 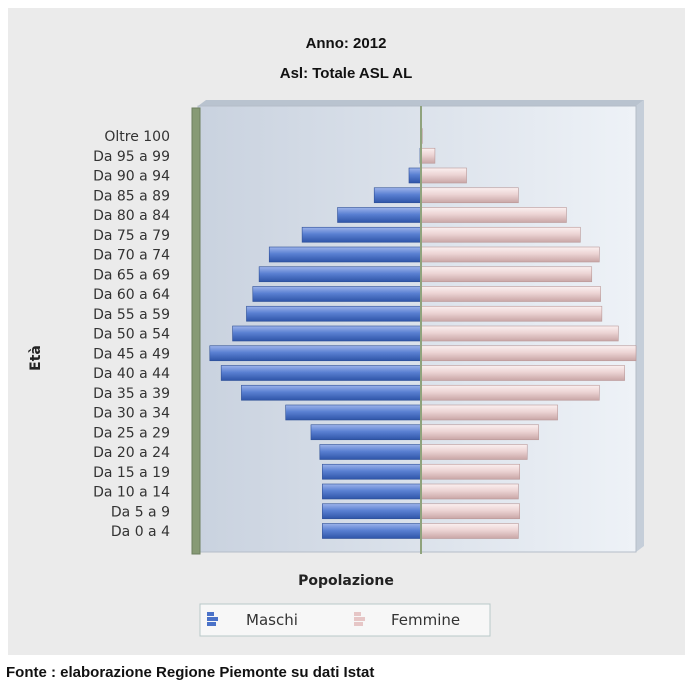 What do you see at coordinates (131, 493) in the screenshot?
I see `y-tick-label: Da 10 a 14` at bounding box center [131, 493].